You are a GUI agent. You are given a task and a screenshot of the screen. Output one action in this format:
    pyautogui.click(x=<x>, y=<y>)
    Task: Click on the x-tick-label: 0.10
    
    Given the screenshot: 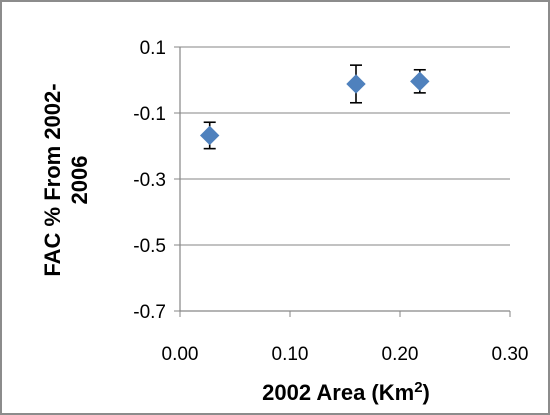 What is the action you would take?
    pyautogui.click(x=290, y=354)
    